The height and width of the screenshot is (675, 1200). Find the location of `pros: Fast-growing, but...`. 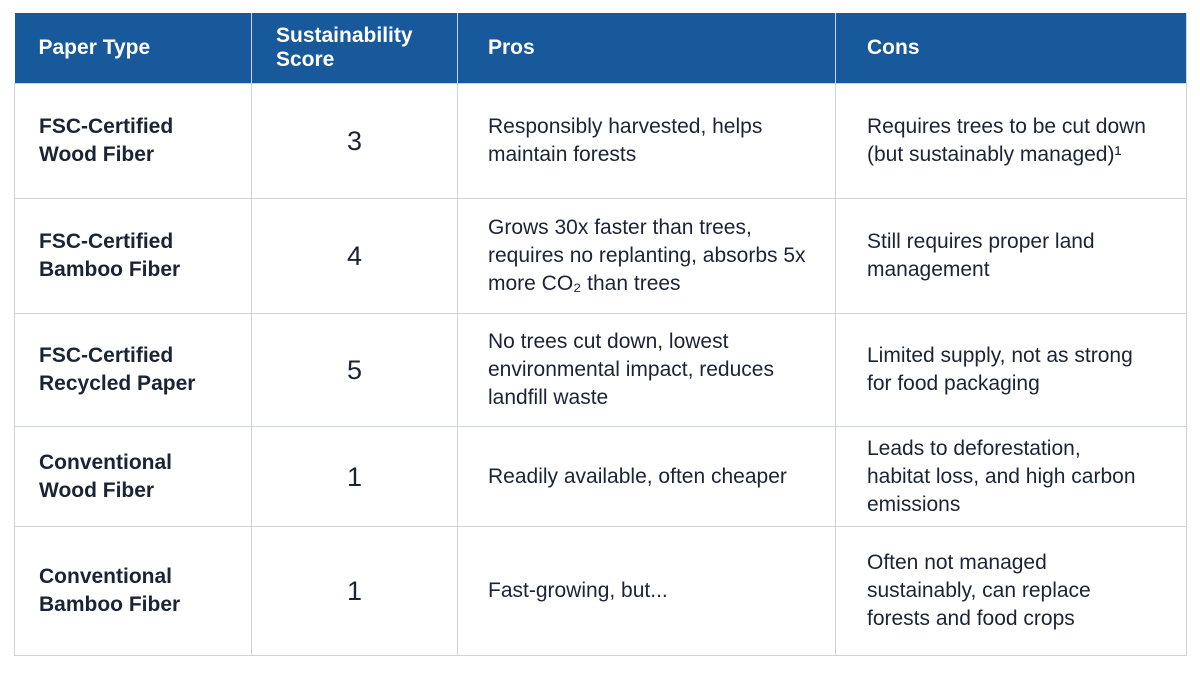

pros: Fast-growing, but... is located at coordinates (646, 591).